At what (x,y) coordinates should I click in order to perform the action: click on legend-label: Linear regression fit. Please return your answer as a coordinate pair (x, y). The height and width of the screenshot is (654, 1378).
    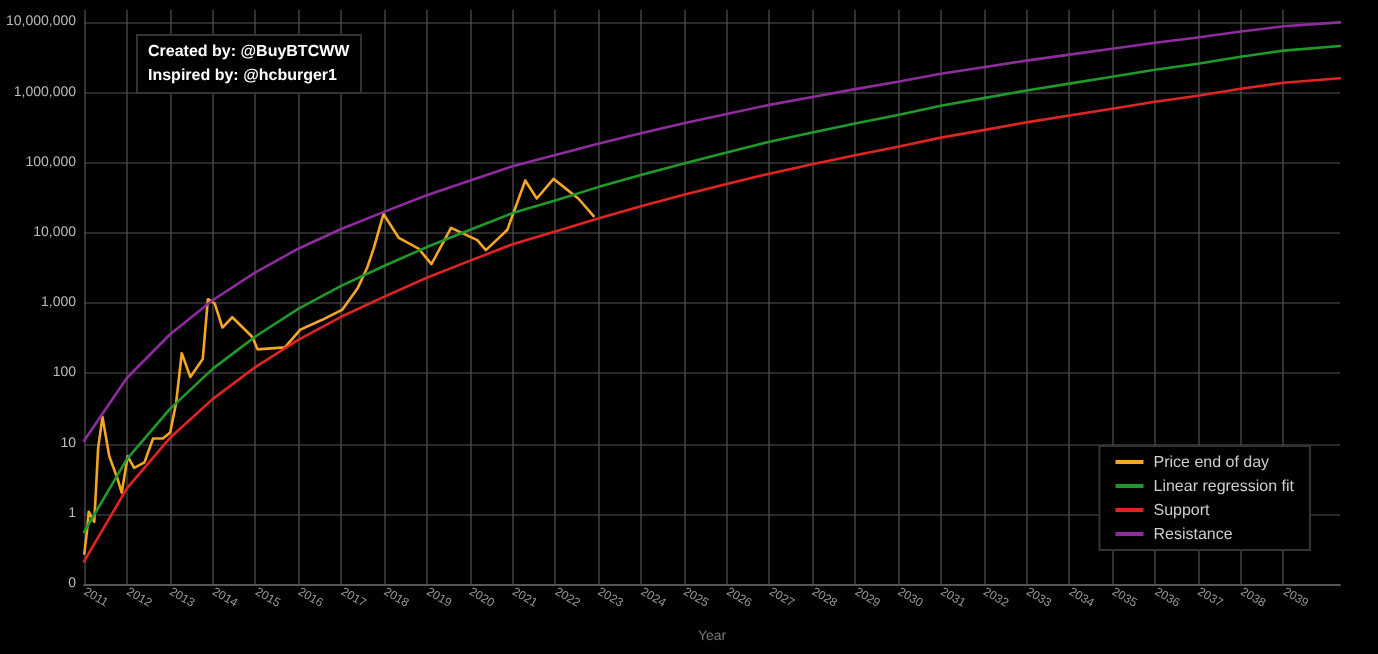
    Looking at the image, I should click on (1224, 486).